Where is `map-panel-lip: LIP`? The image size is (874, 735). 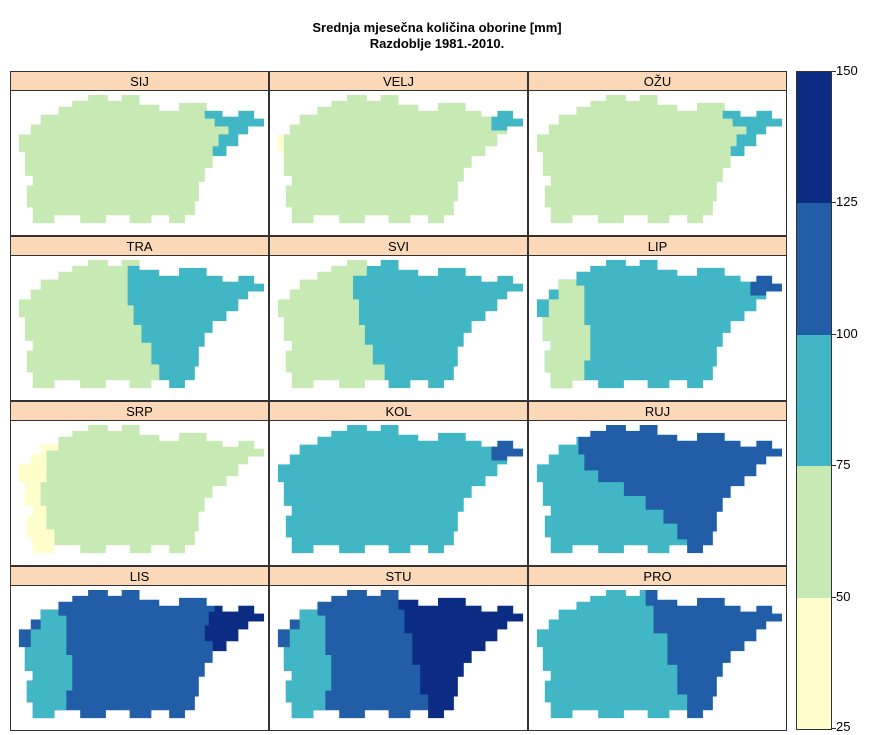 map-panel-lip: LIP is located at coordinates (657, 318).